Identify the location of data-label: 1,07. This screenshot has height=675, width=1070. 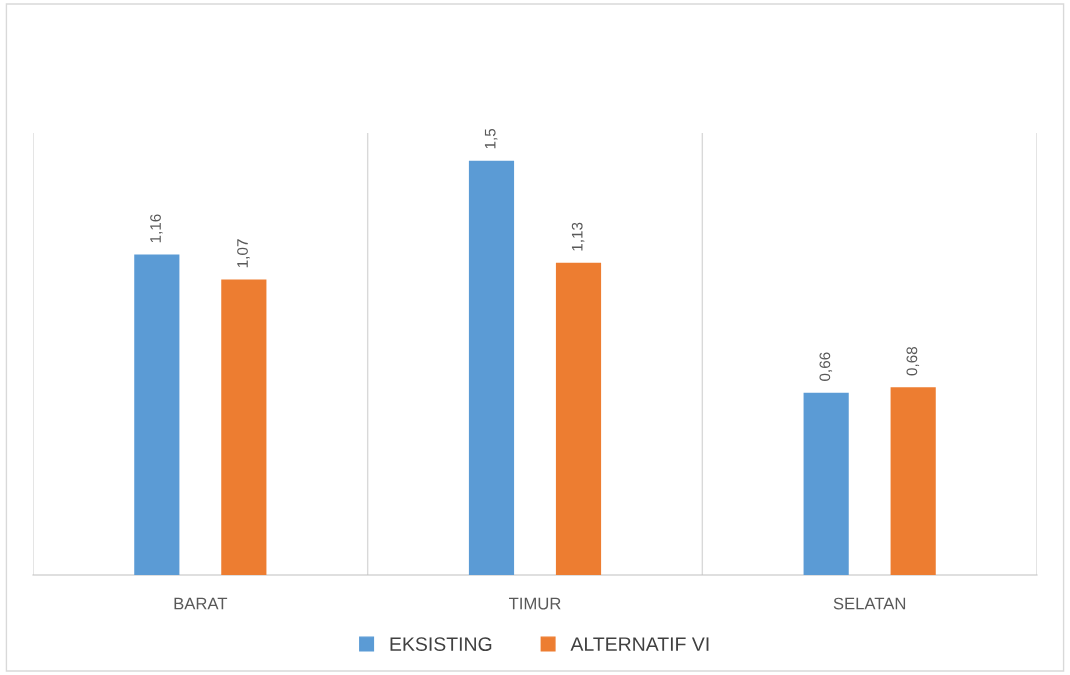
(243, 253).